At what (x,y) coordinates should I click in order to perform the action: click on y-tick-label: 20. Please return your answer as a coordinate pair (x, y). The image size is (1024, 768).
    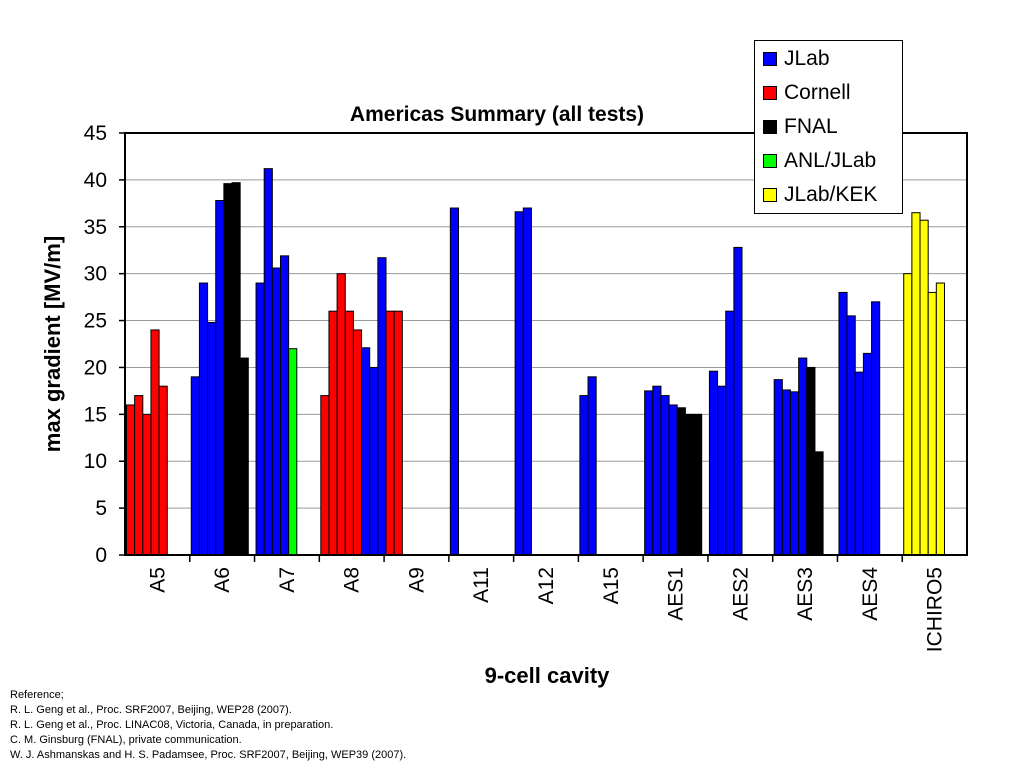
    Looking at the image, I should click on (95, 367).